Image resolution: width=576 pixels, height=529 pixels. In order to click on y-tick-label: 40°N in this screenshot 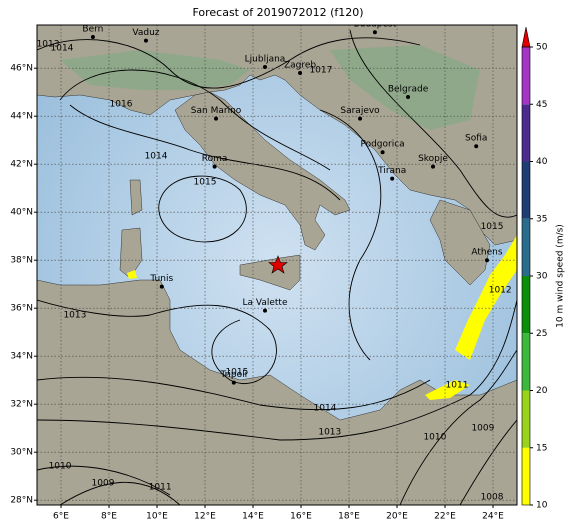, I will do `click(21, 213)`.